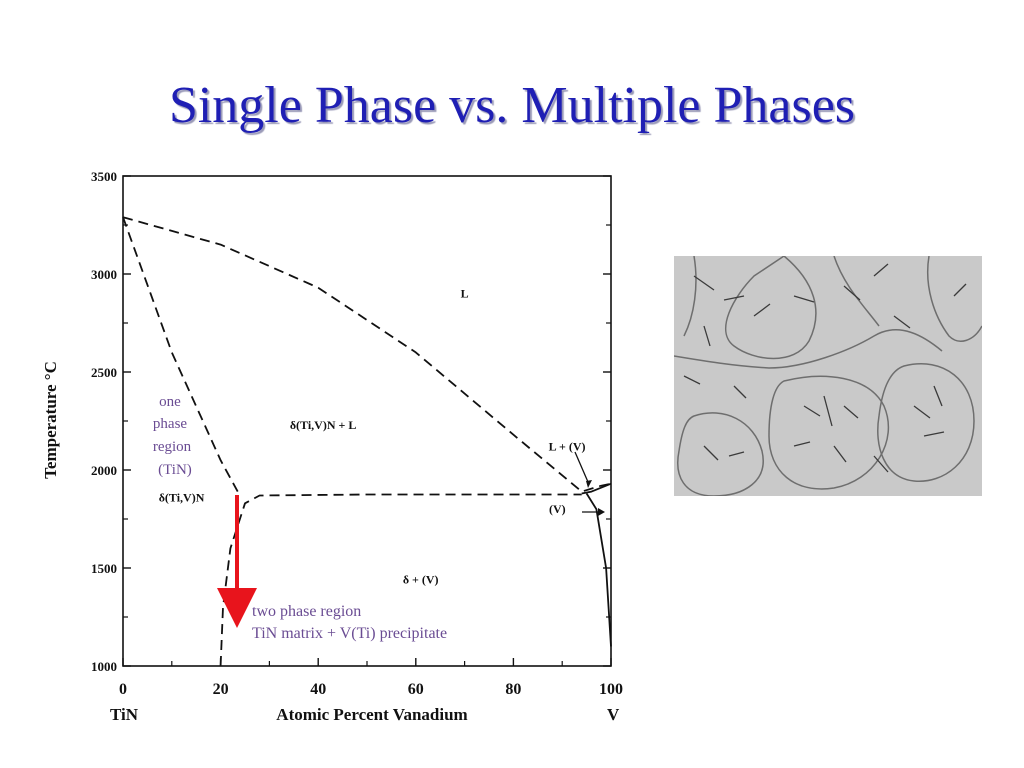 The image size is (1024, 768). What do you see at coordinates (104, 176) in the screenshot?
I see `y-tick-label: 3500` at bounding box center [104, 176].